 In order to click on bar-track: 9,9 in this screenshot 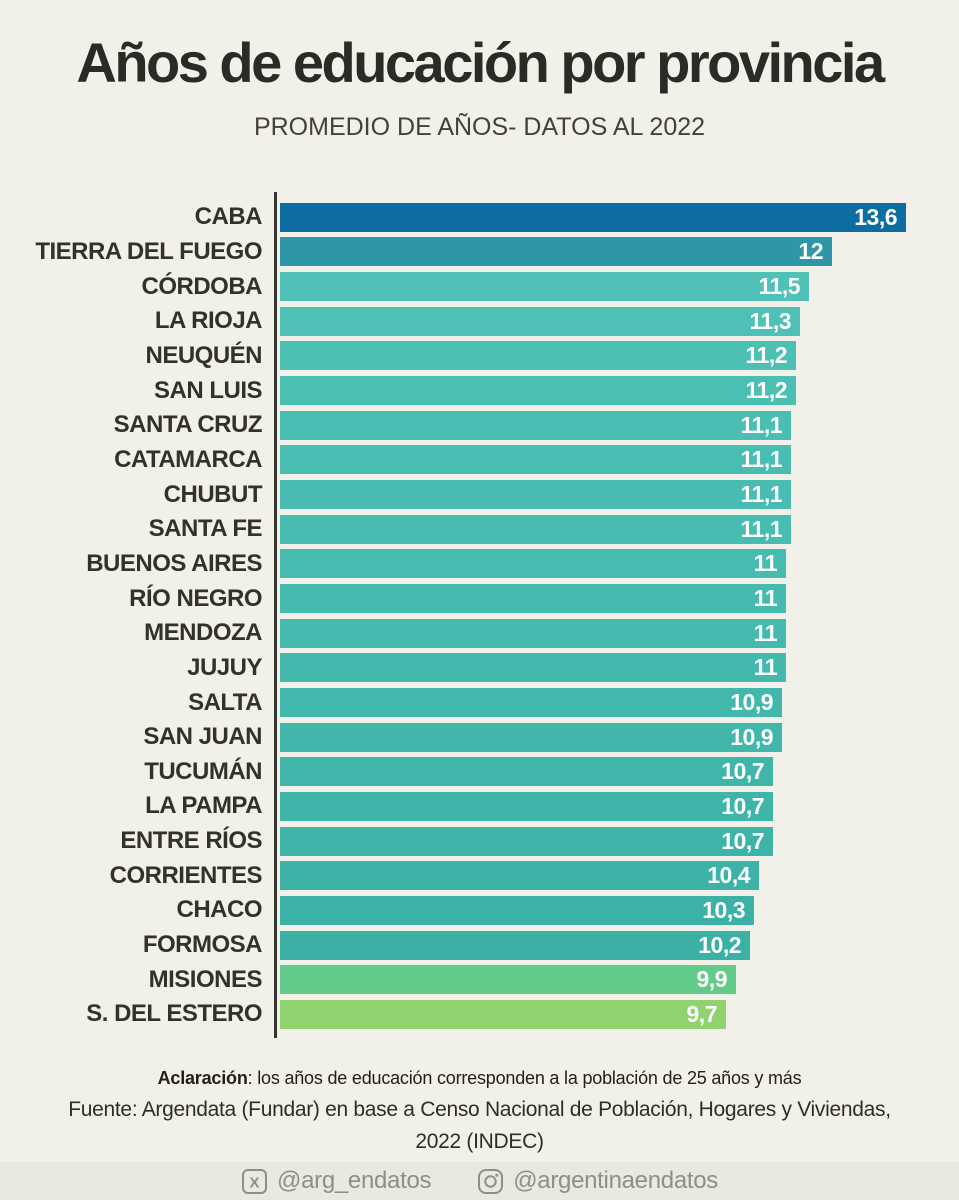, I will do `click(619, 980)`.